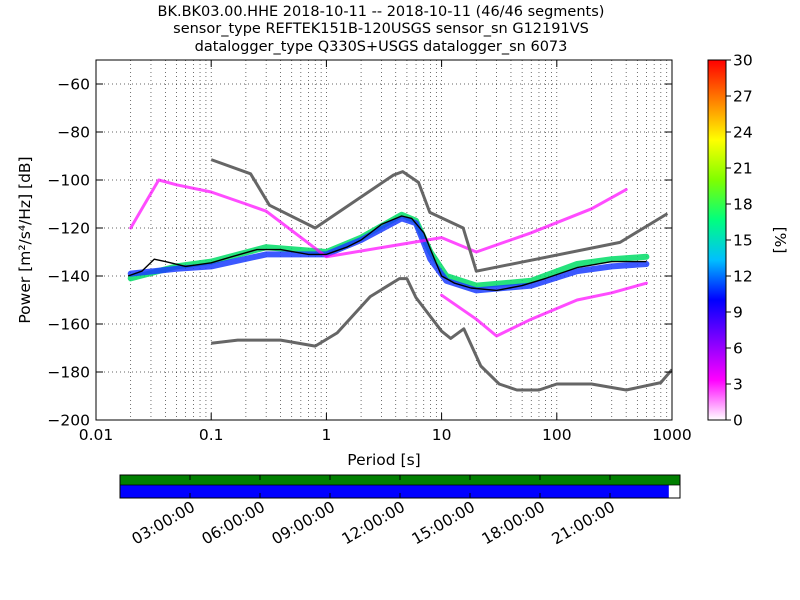 The width and height of the screenshot is (800, 600). What do you see at coordinates (738, 385) in the screenshot?
I see `colorbar-tick-label: 3` at bounding box center [738, 385].